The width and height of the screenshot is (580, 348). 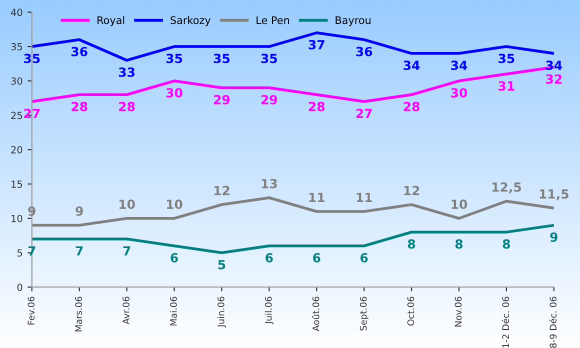 What do you see at coordinates (19, 253) in the screenshot?
I see `y-tick-label: 5` at bounding box center [19, 253].